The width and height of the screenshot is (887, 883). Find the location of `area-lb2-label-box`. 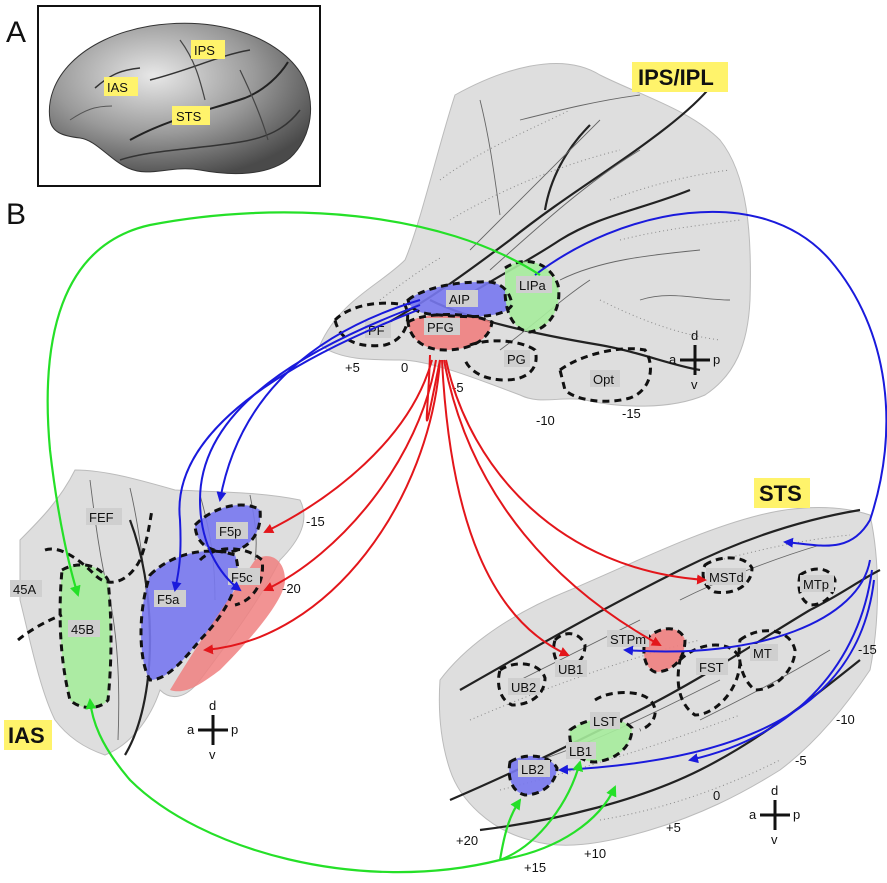

area-lb2-label-box is located at coordinates (534, 768).